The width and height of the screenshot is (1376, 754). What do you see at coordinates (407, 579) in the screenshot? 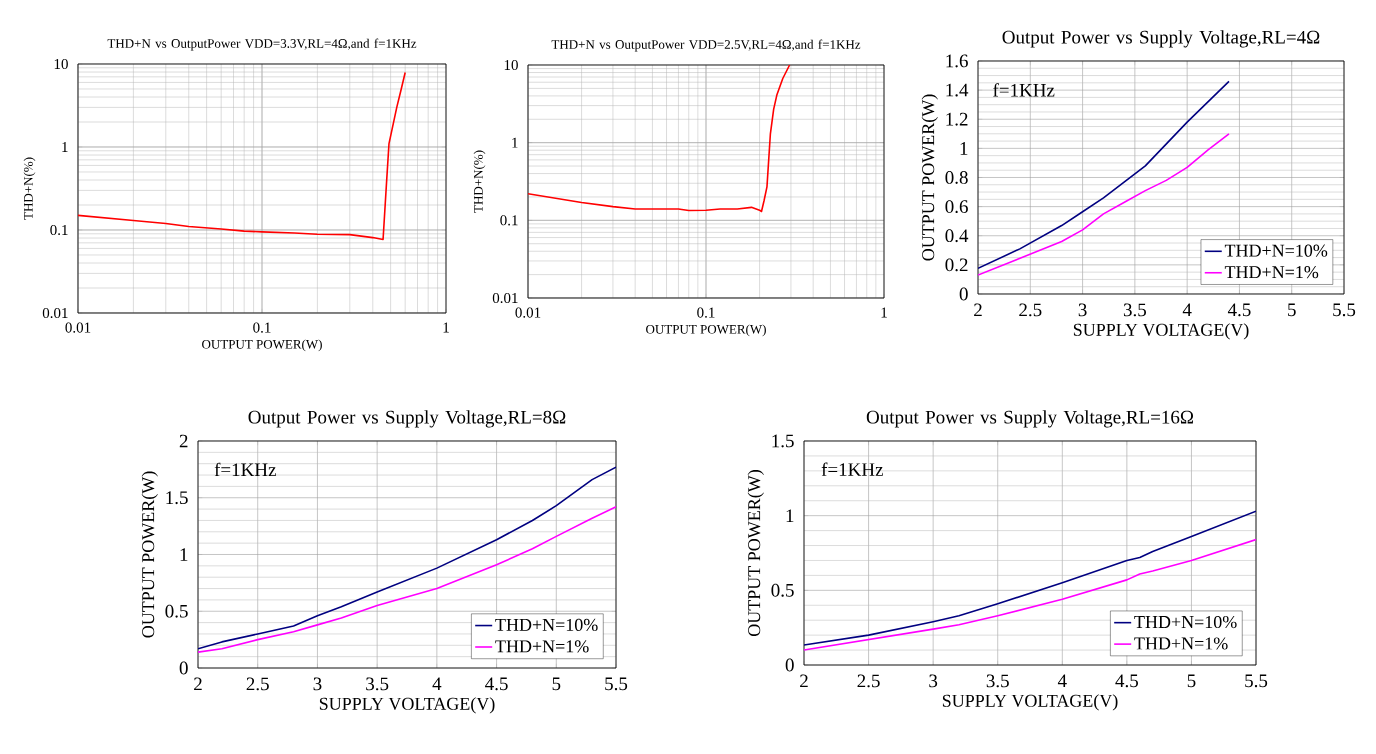
I see `line-series` at bounding box center [407, 579].